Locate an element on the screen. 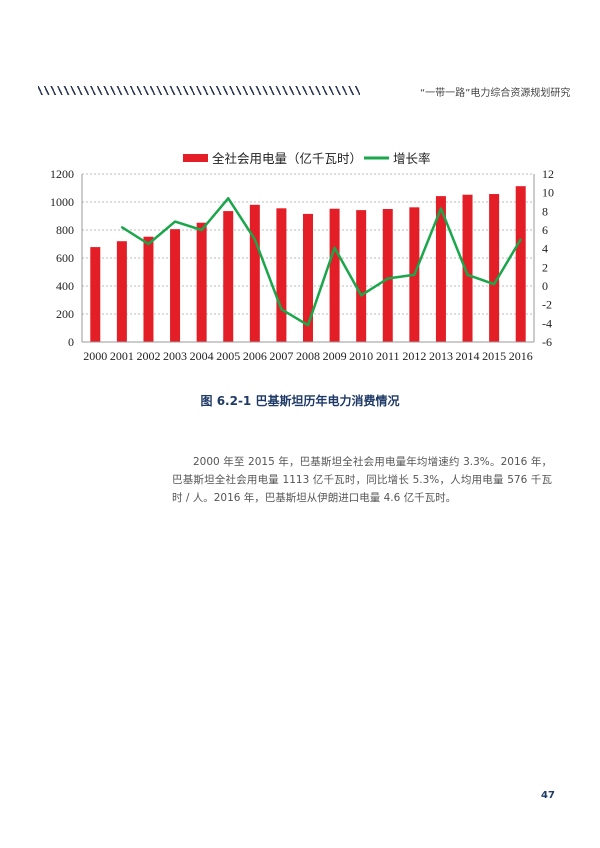 Image resolution: width=600 pixels, height=848 pixels. x-tick-label: 2001 is located at coordinates (122, 356).